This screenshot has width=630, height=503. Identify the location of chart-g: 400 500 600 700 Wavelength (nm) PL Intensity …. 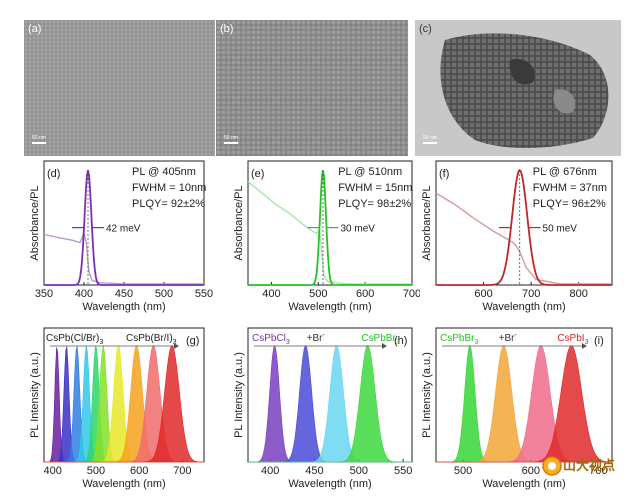
(117, 408).